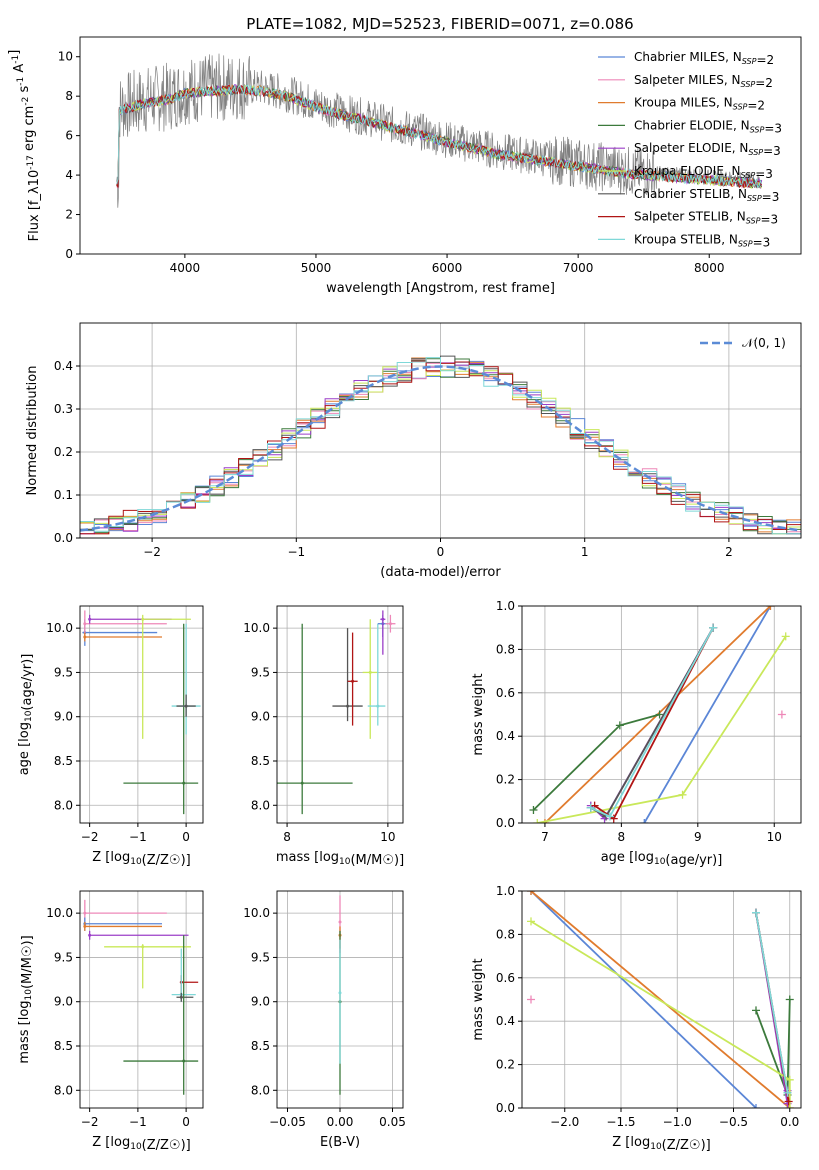 This screenshot has width=819, height=1170. I want to click on x-tick-label-1: −1, so click(138, 837).